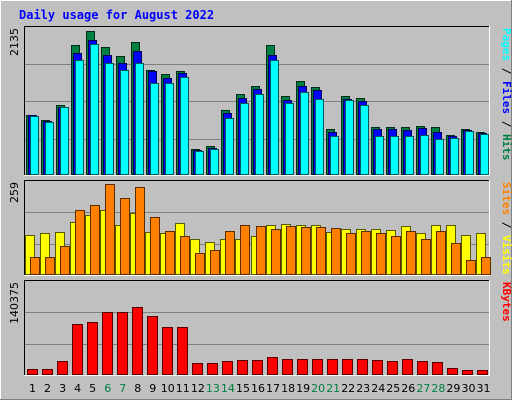 This screenshot has height=400, width=512. Describe the element at coordinates (393, 388) in the screenshot. I see `x-tick-label-day-25: 25` at that location.